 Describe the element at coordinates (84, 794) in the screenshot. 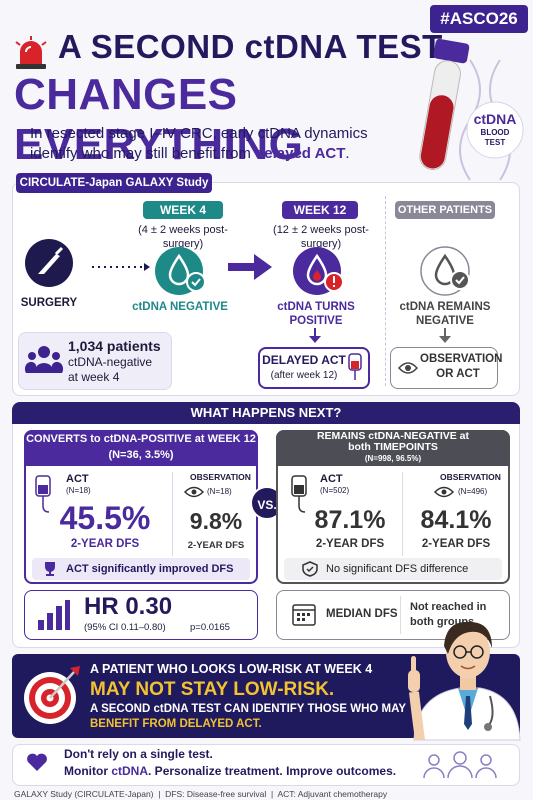

I see `footnote-study: GALAXY Study (CIRCULATE-Japan)` at that location.